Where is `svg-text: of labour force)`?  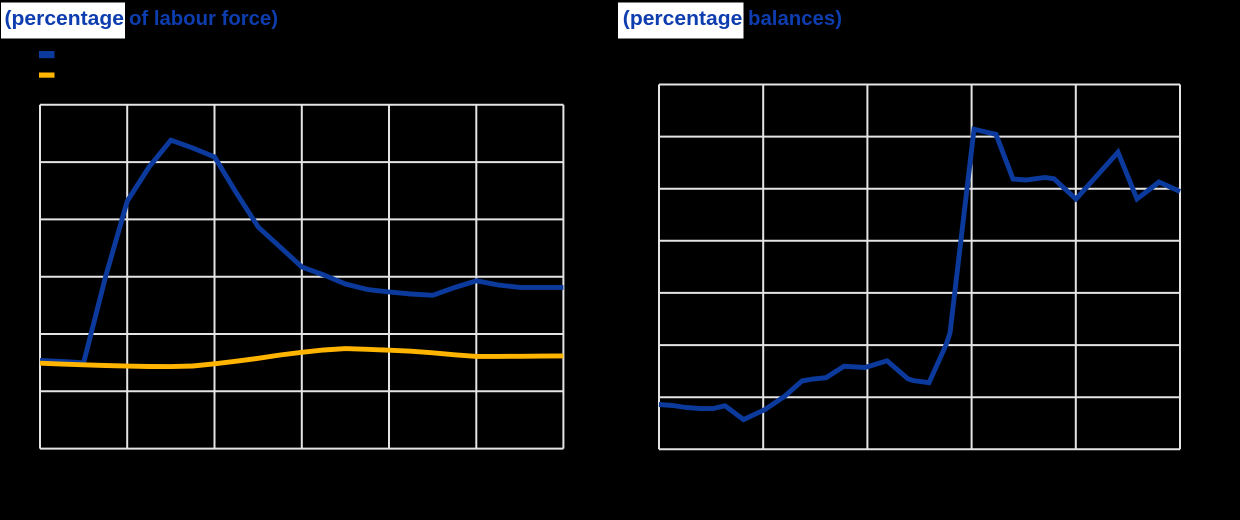
svg-text: of labour force) is located at coordinates (203, 19).